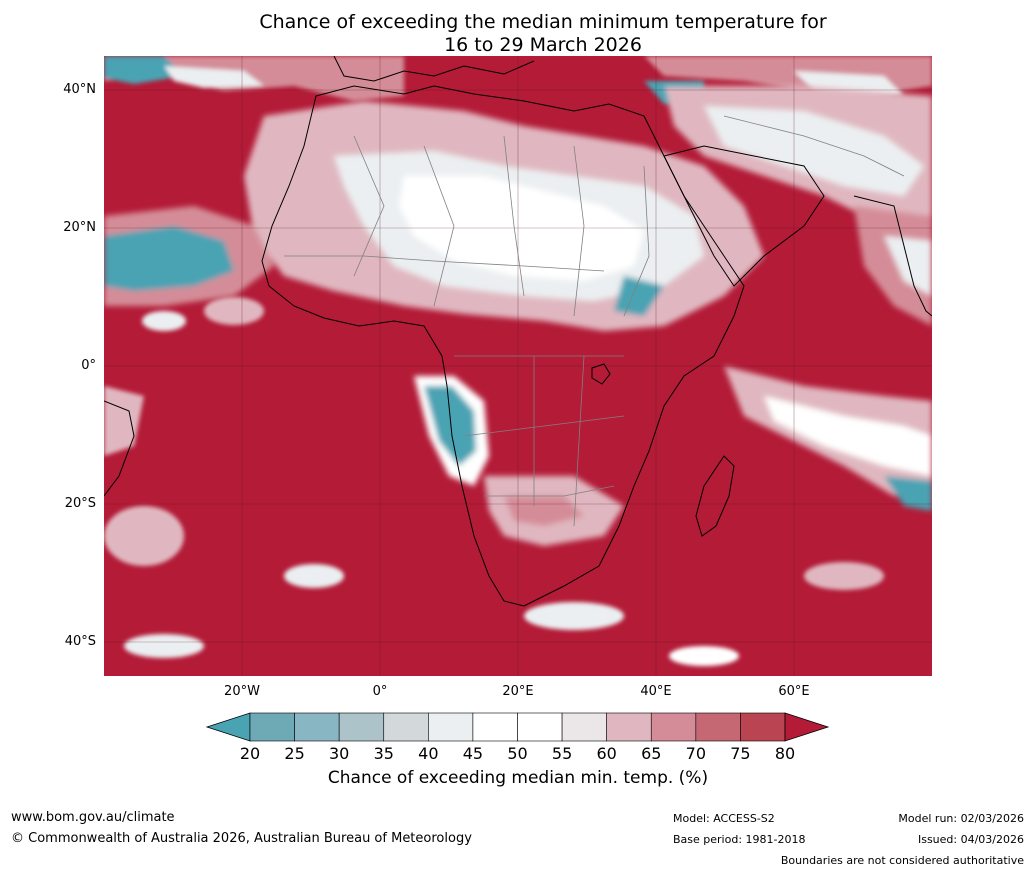  I want to click on india-coastline, so click(892, 256).